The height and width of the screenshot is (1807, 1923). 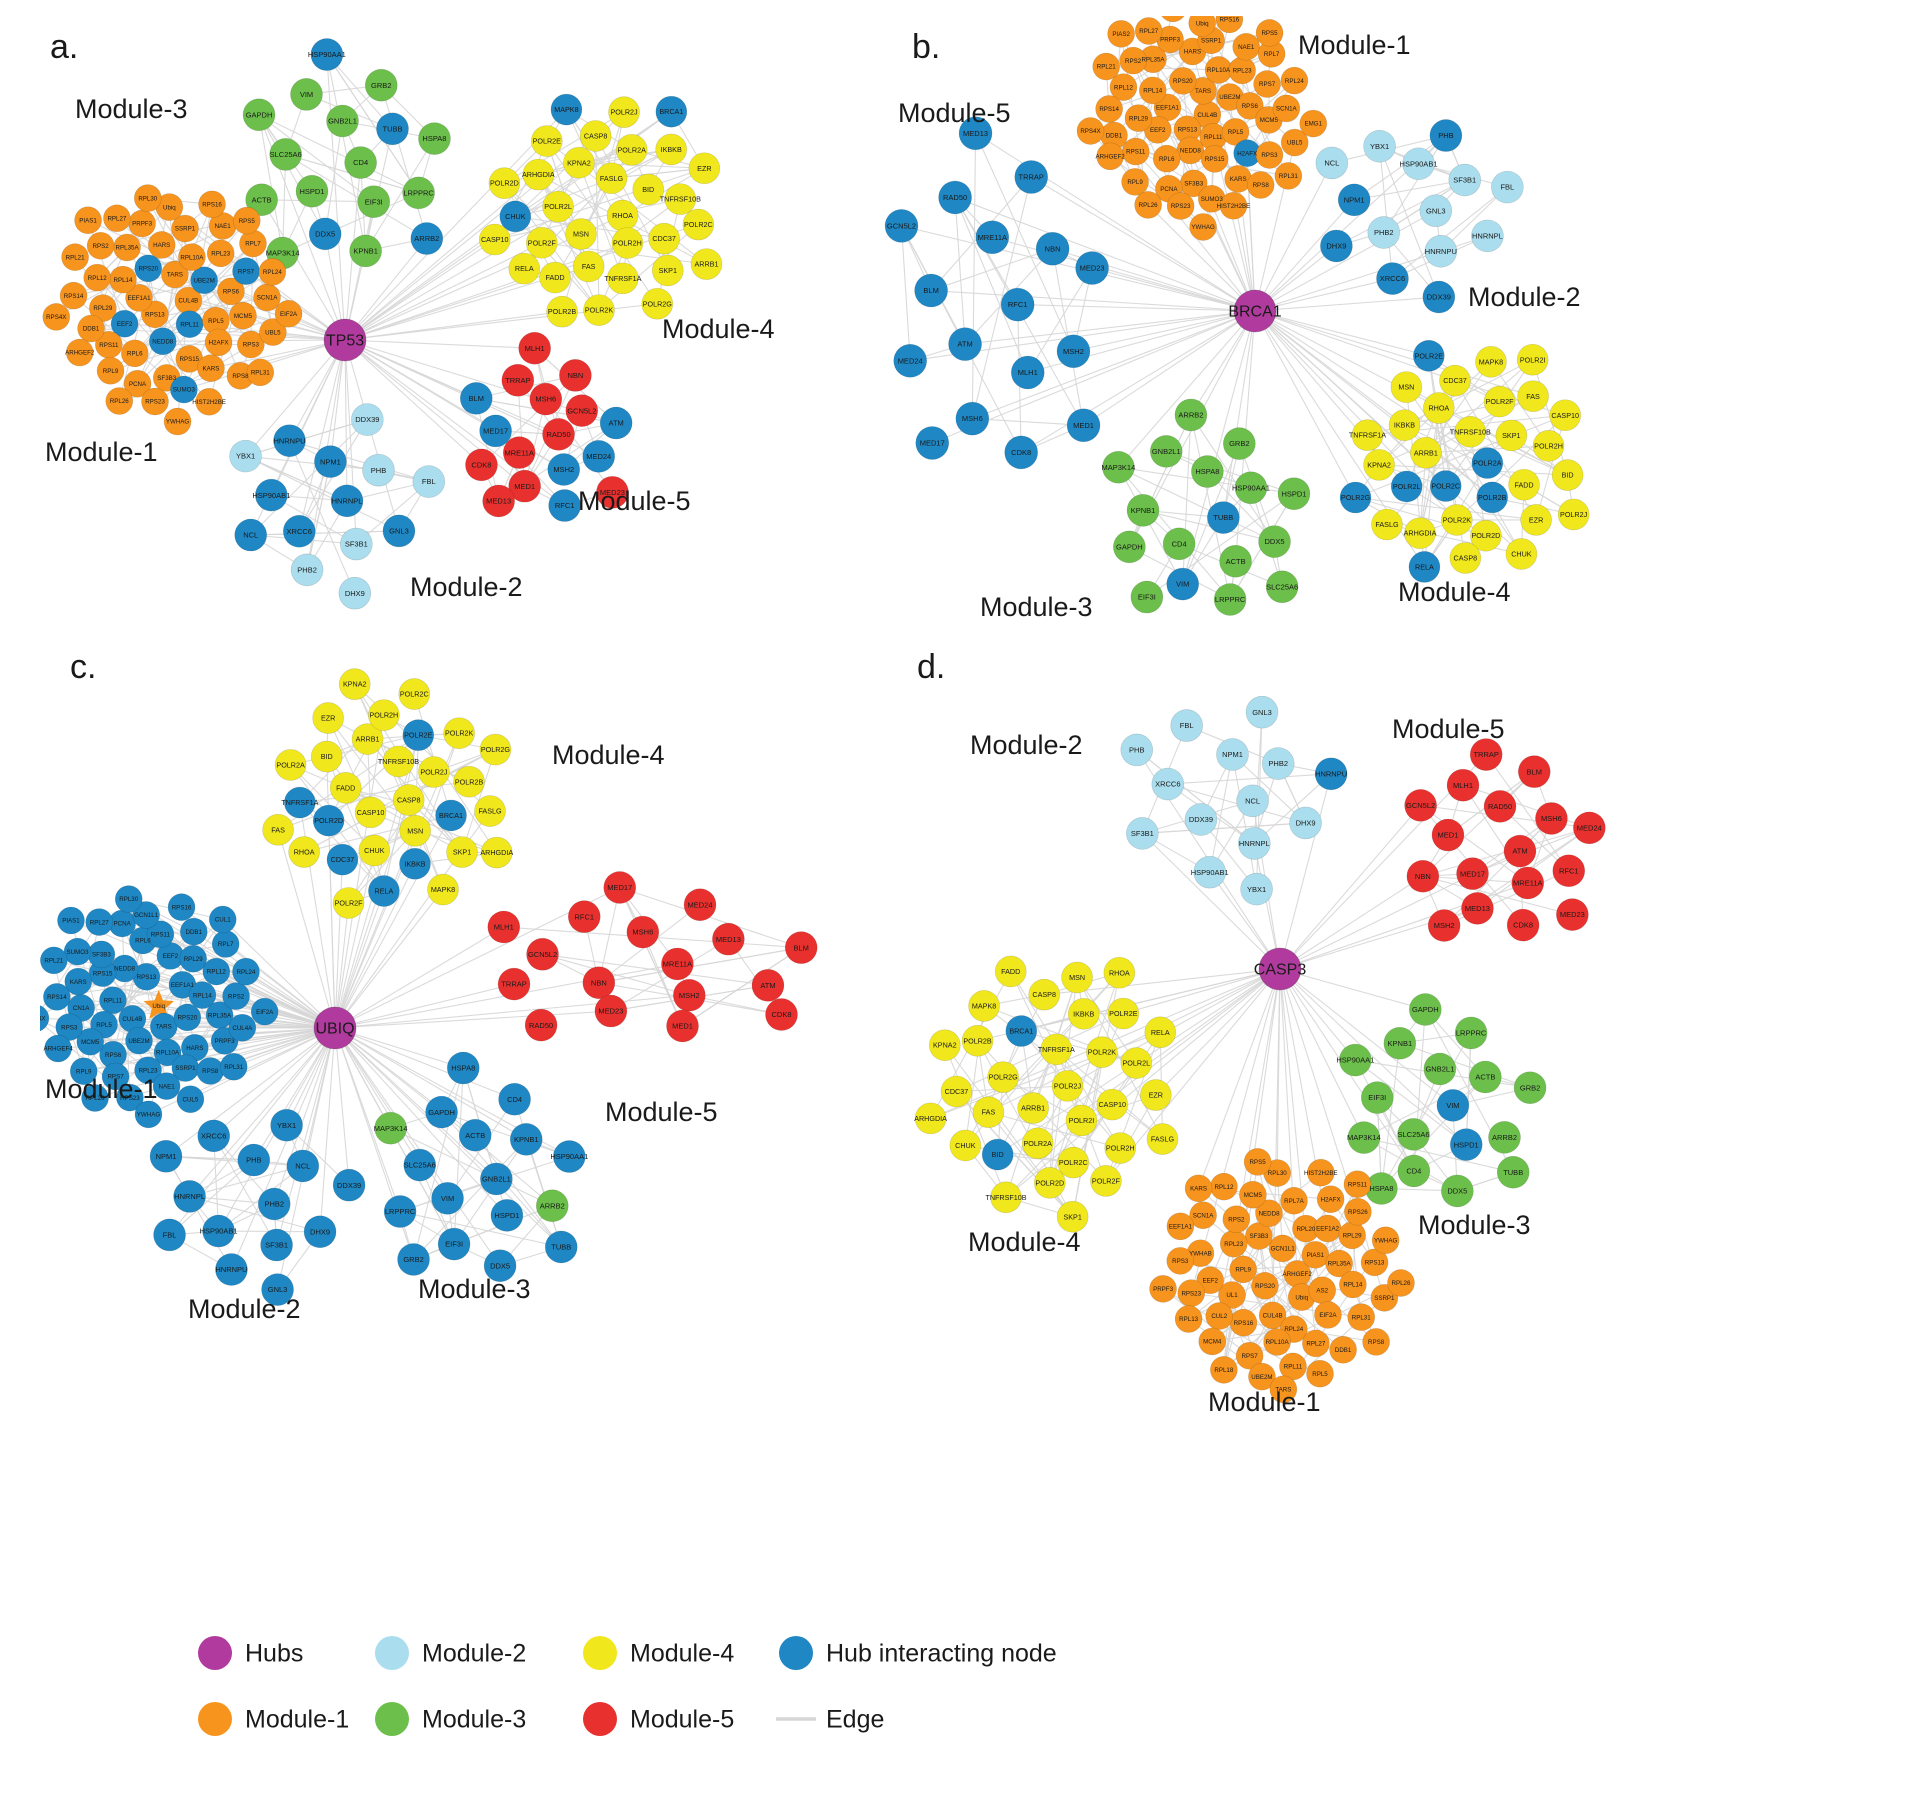 I want to click on node-TNFRSF1A, so click(x=1056, y=1049).